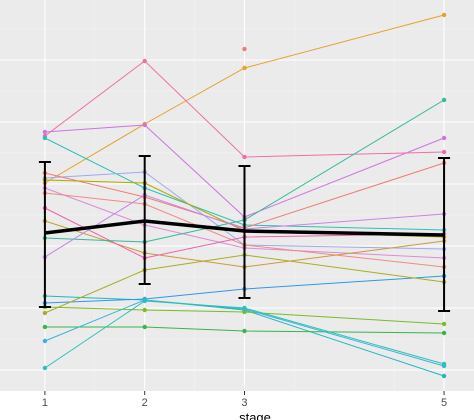 The width and height of the screenshot is (474, 420). I want to click on x-tick-label: 5, so click(444, 403).